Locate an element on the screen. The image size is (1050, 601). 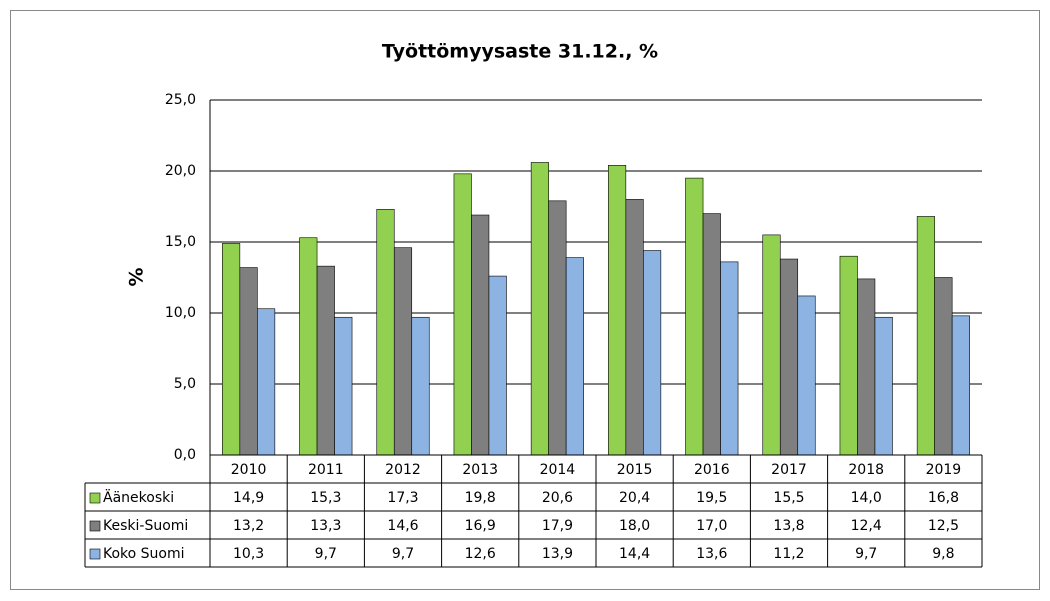
table-cell: 10,3 is located at coordinates (248, 554).